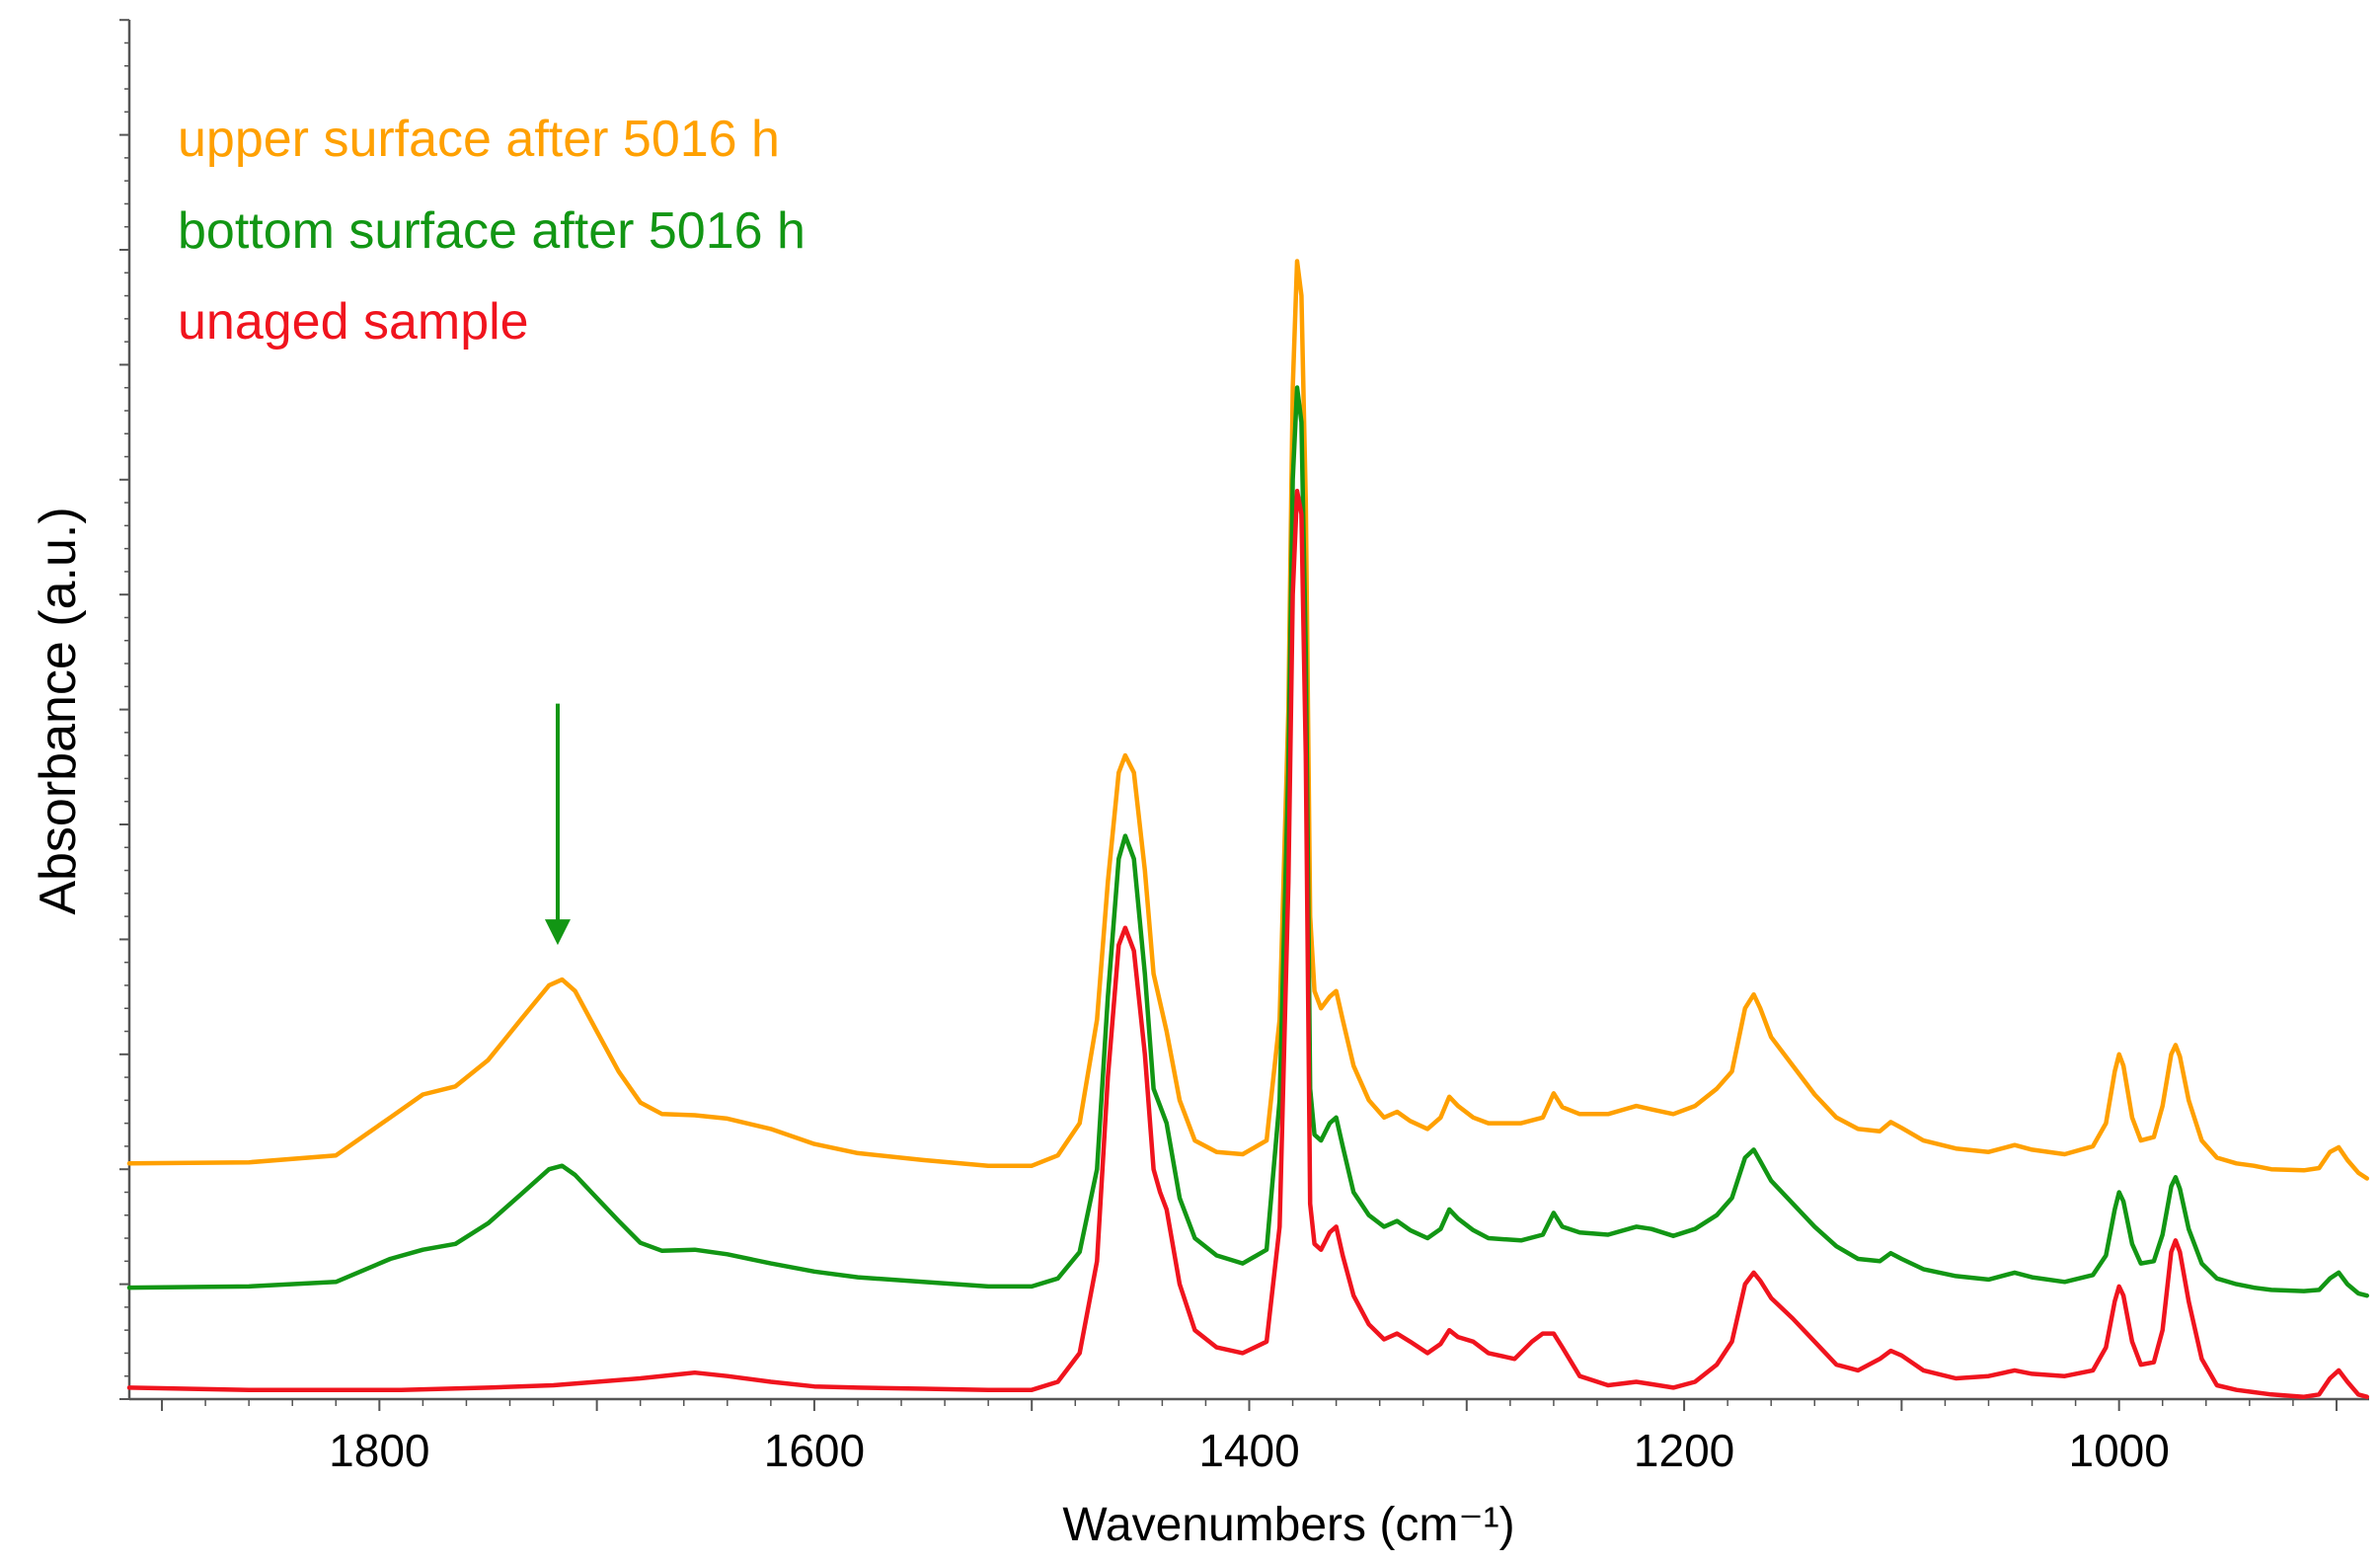 The image size is (2380, 1564). I want to click on x-tick-label: 1600, so click(814, 1450).